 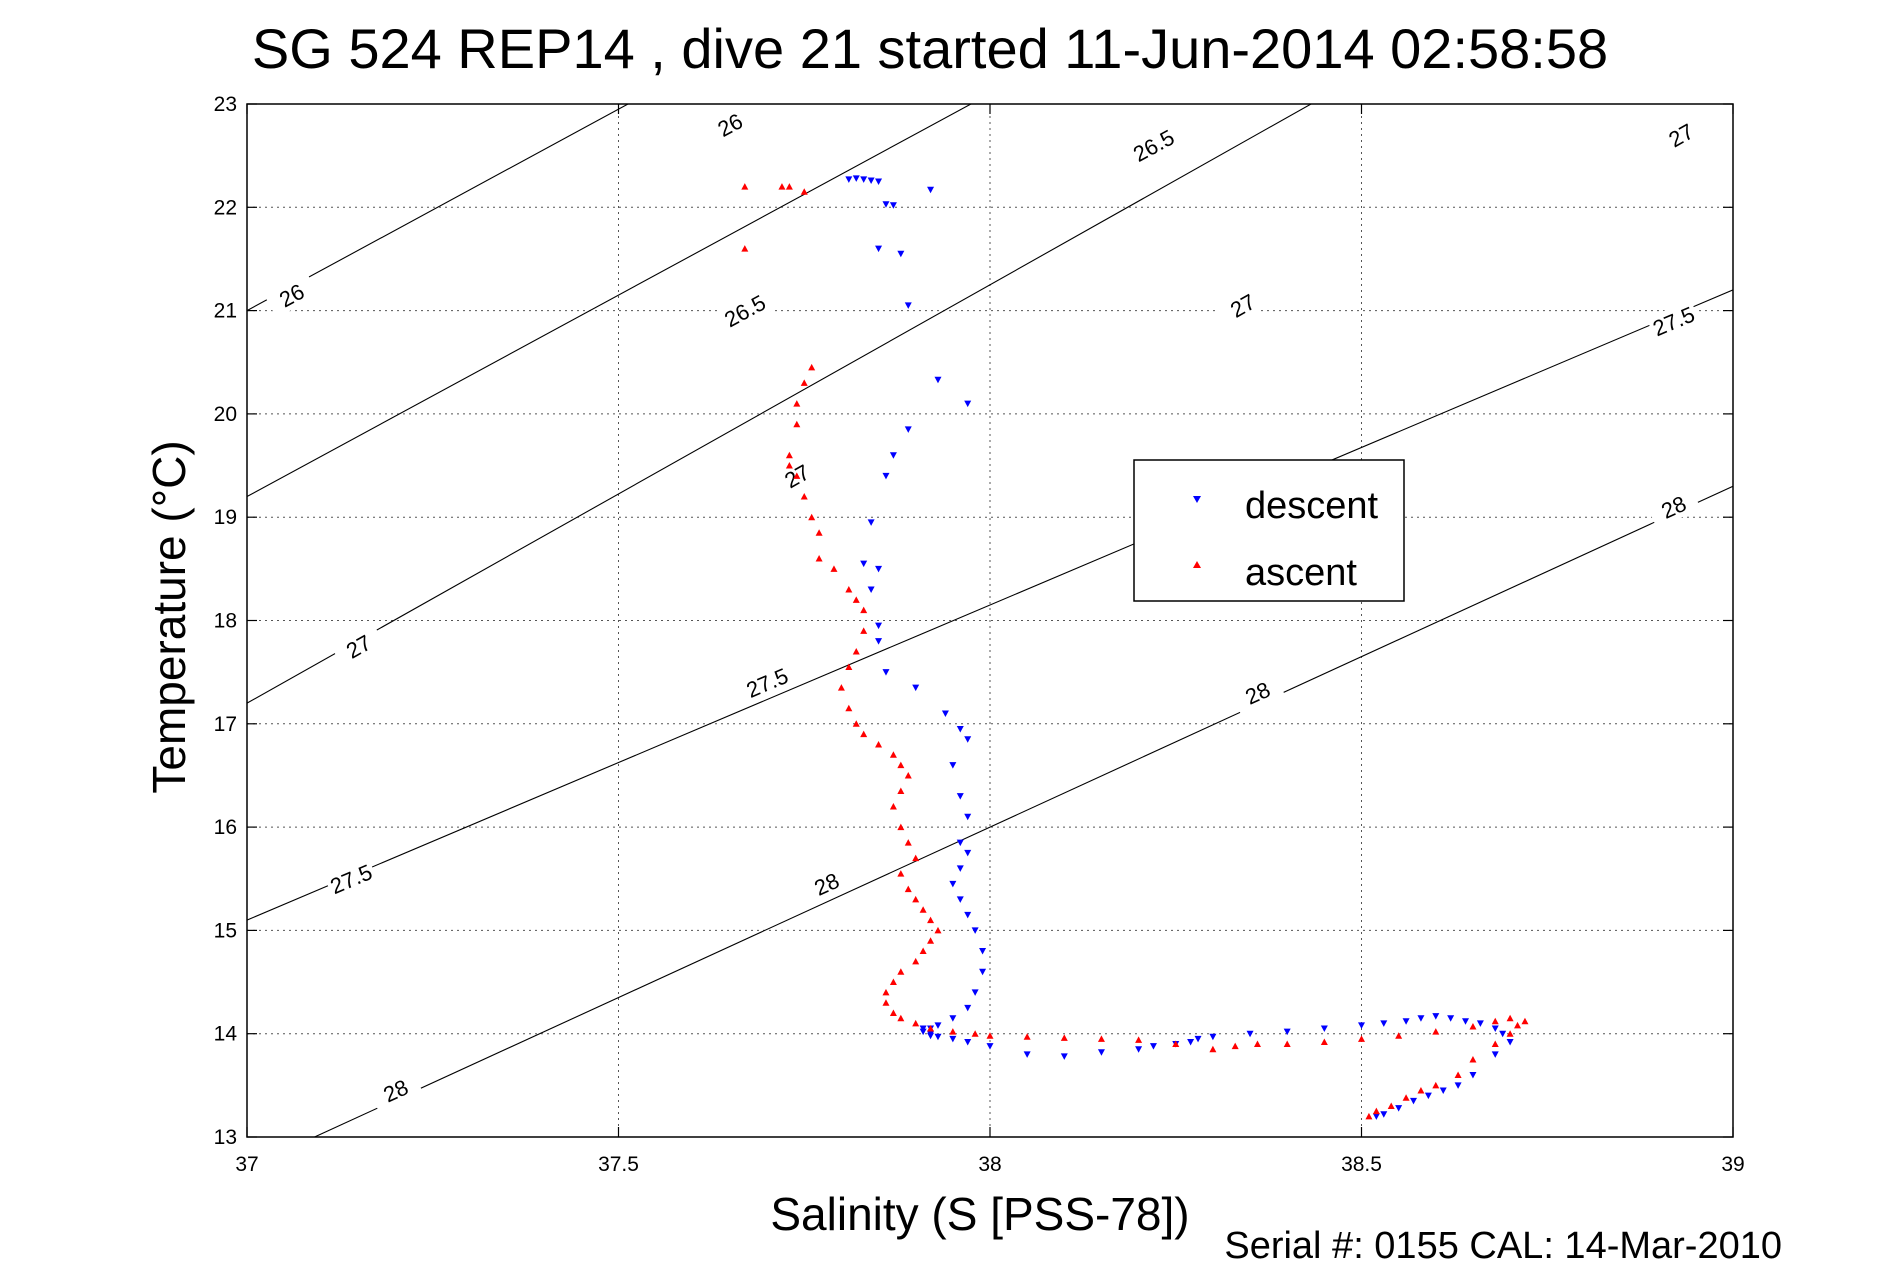 What do you see at coordinates (618, 1164) in the screenshot?
I see `x-tick-label: 37.5` at bounding box center [618, 1164].